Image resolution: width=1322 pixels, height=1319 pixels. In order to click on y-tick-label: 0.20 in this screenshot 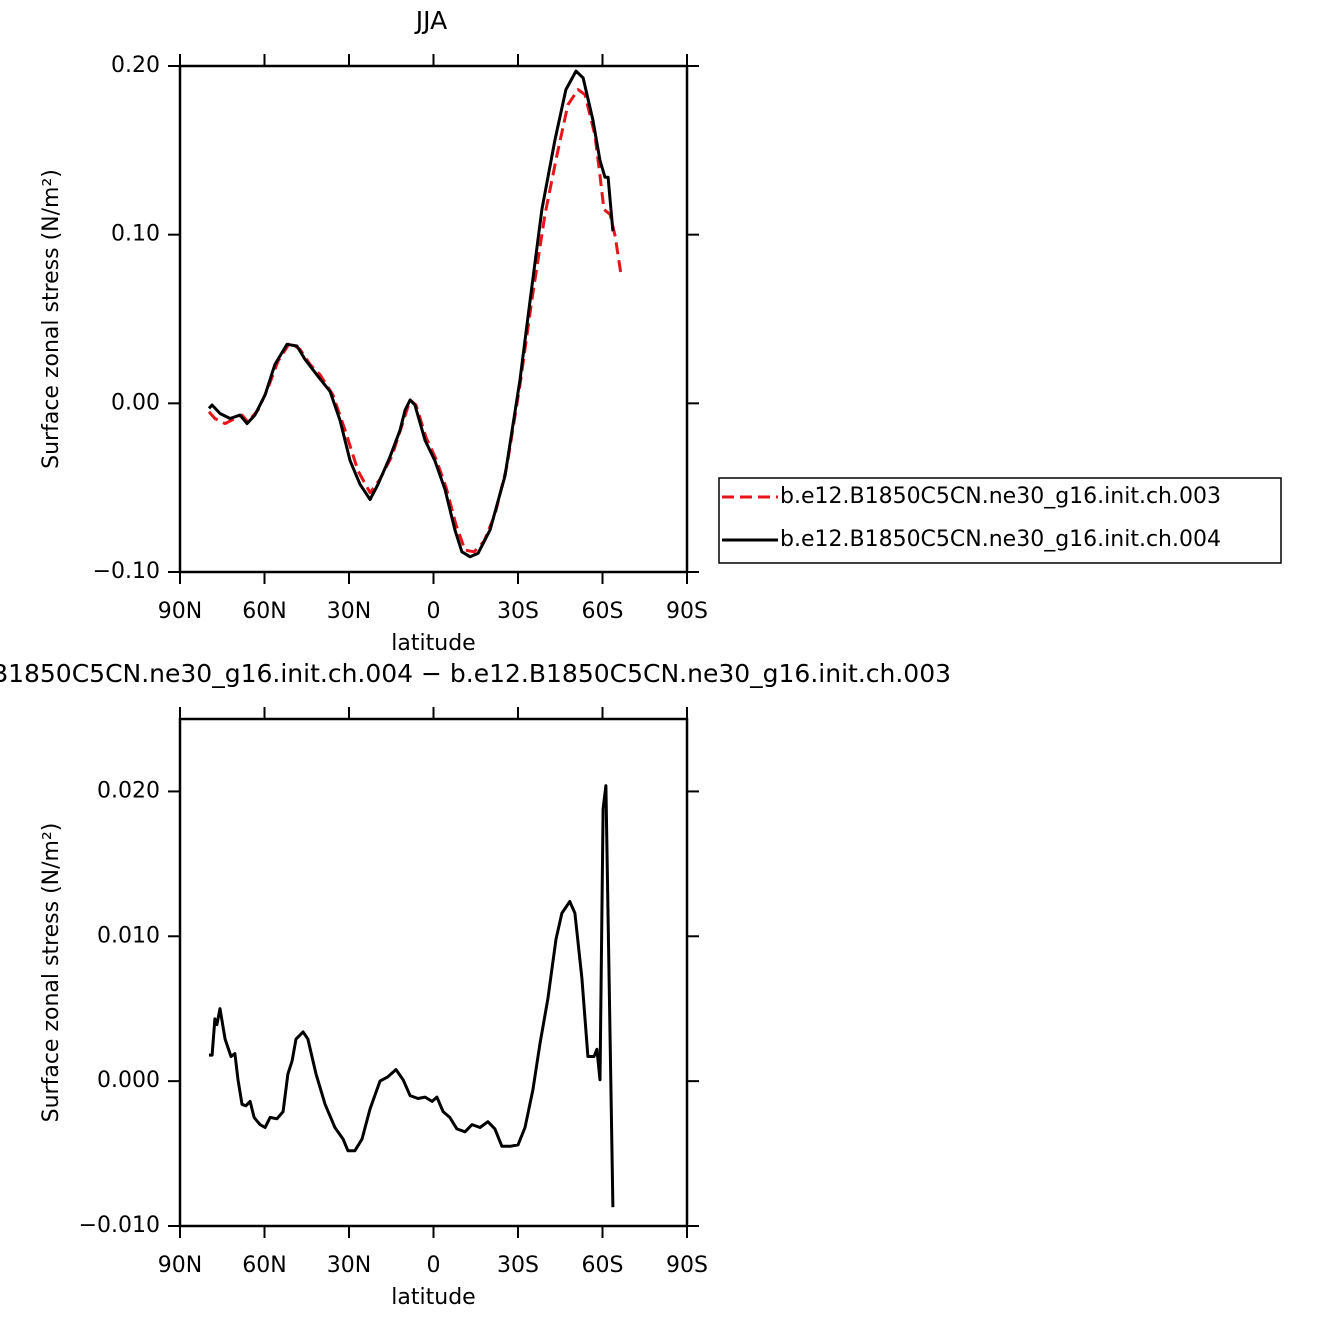, I will do `click(135, 65)`.